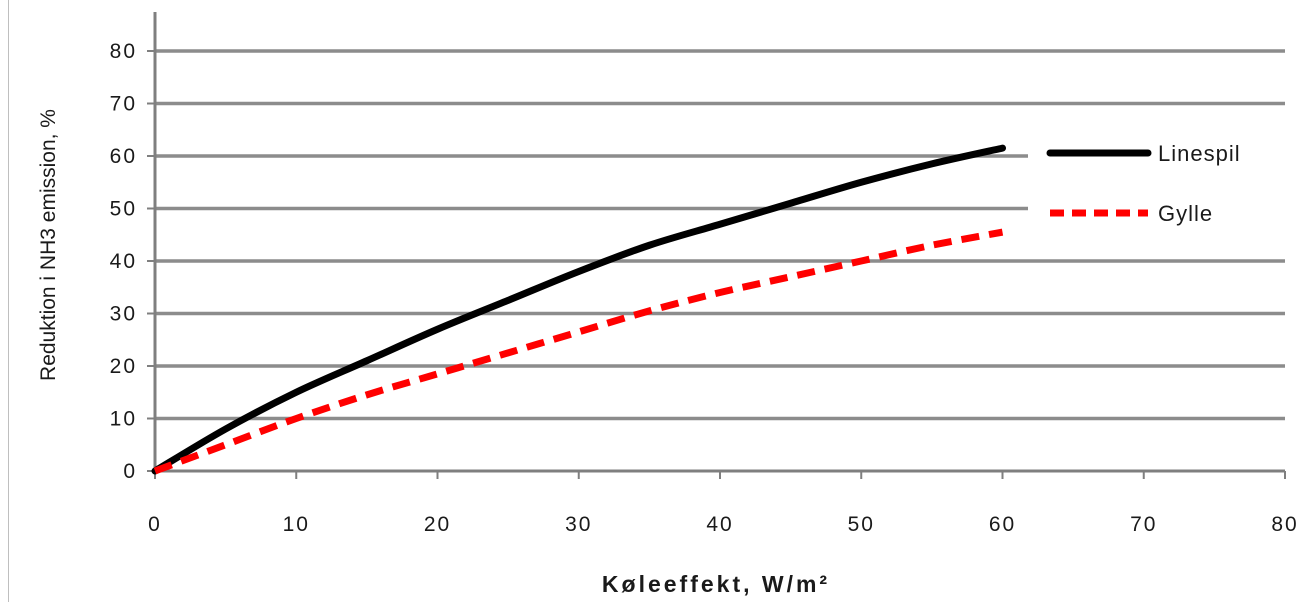 The height and width of the screenshot is (607, 1303). What do you see at coordinates (1143, 524) in the screenshot?
I see `x-tick-label: 70` at bounding box center [1143, 524].